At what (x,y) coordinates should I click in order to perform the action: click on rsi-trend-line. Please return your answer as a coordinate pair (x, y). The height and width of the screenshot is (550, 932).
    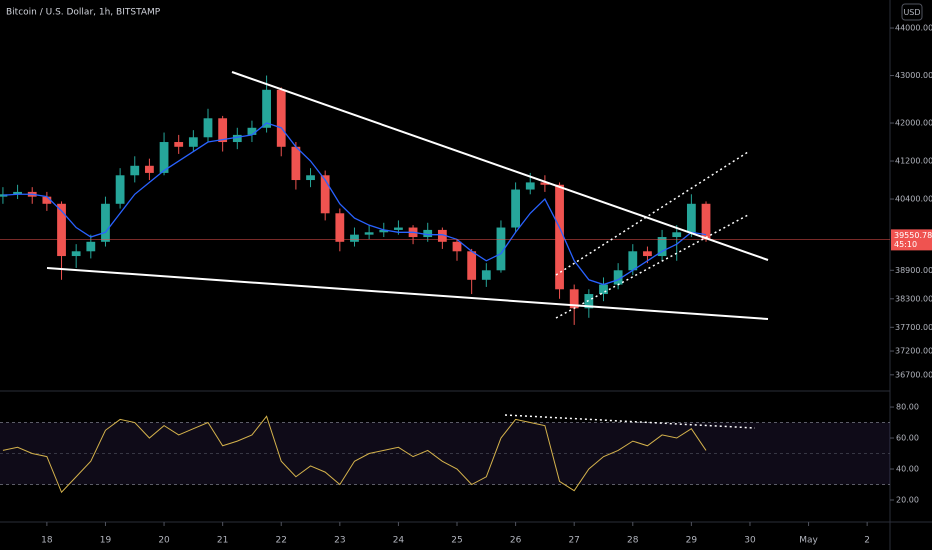
    Looking at the image, I should click on (630, 421).